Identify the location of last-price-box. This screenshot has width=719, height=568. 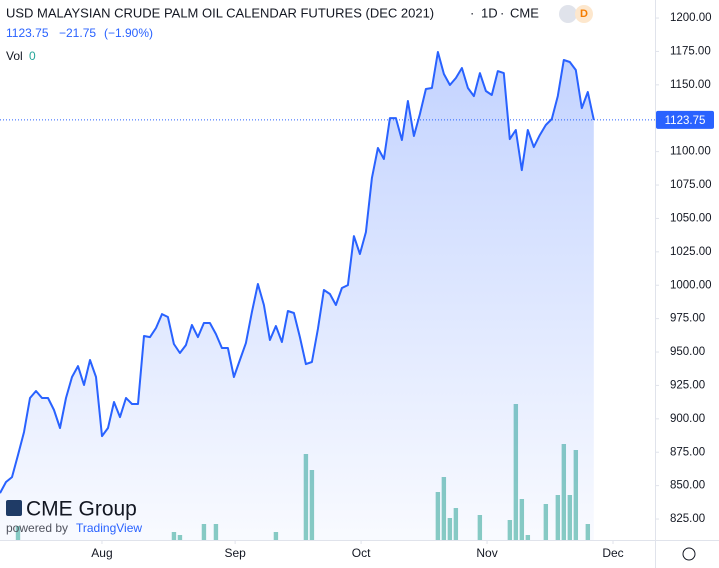
(685, 119).